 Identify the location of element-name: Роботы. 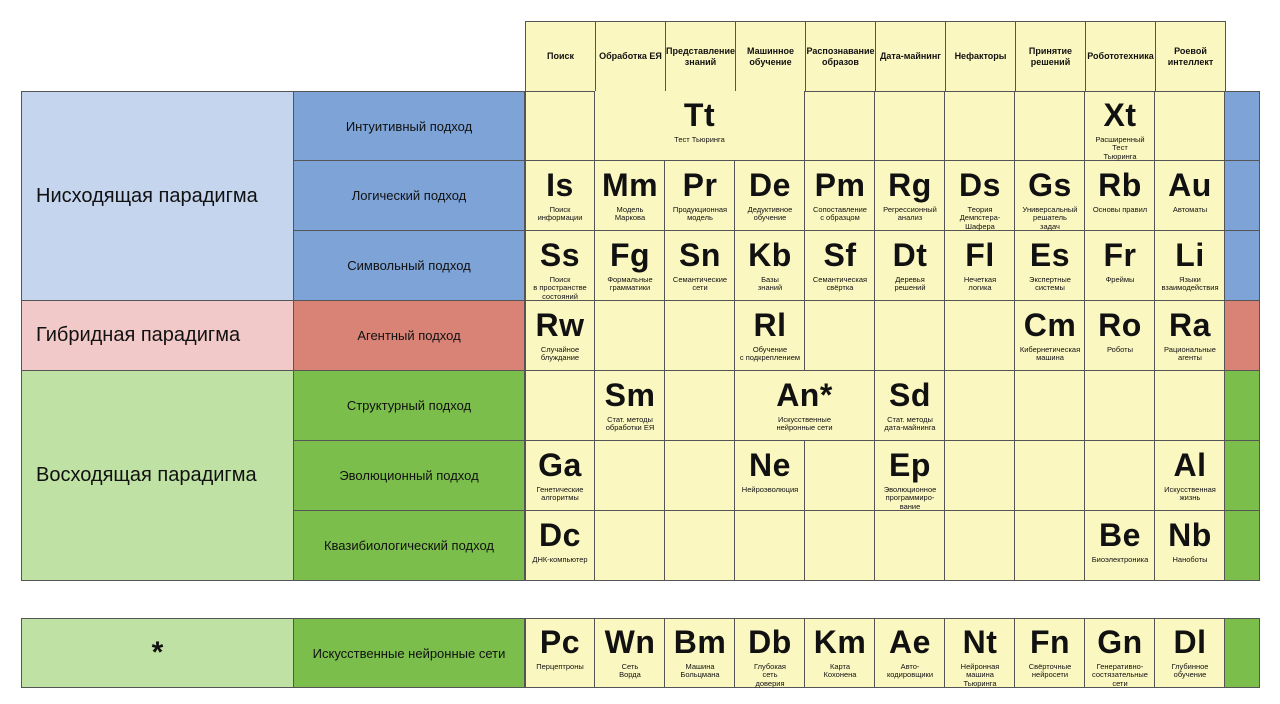
(1120, 349).